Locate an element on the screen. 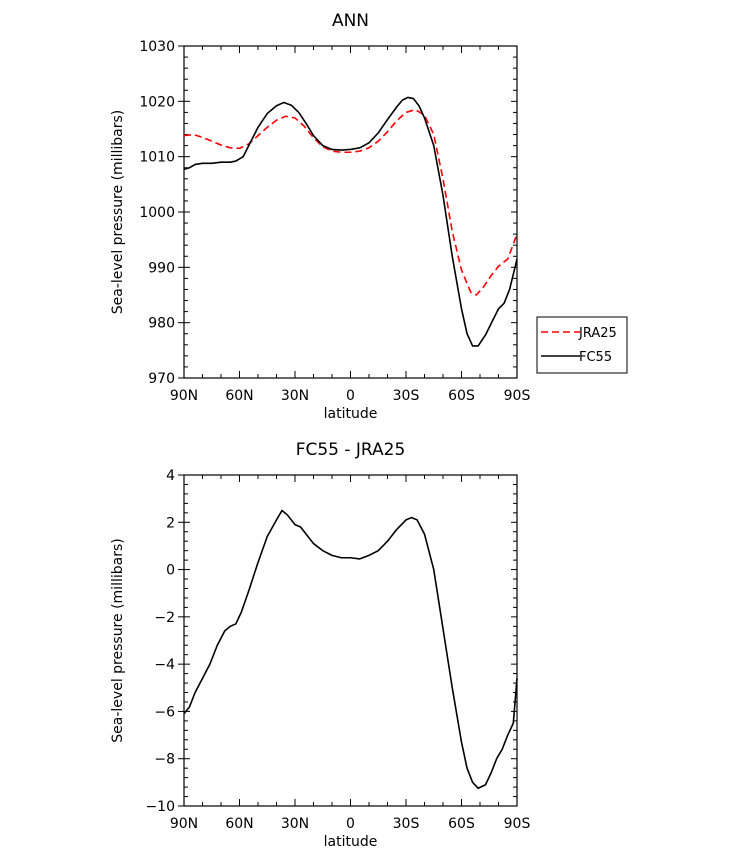 This screenshot has width=733, height=866. y-tick-label: 980 is located at coordinates (161, 324).